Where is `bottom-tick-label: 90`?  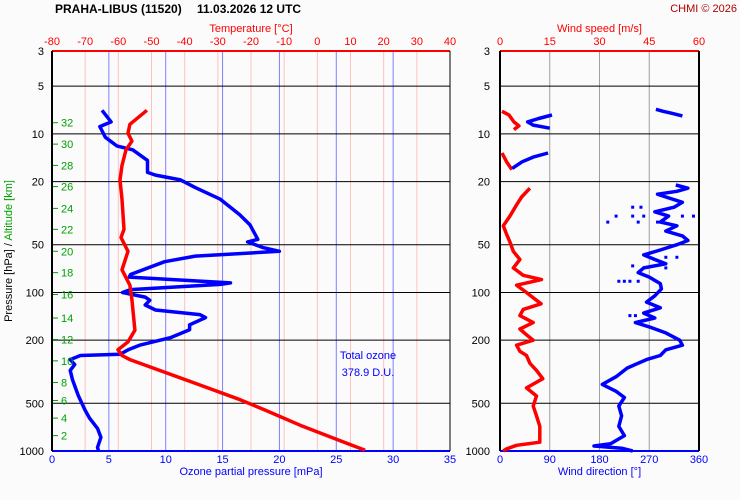 bottom-tick-label: 90 is located at coordinates (550, 460).